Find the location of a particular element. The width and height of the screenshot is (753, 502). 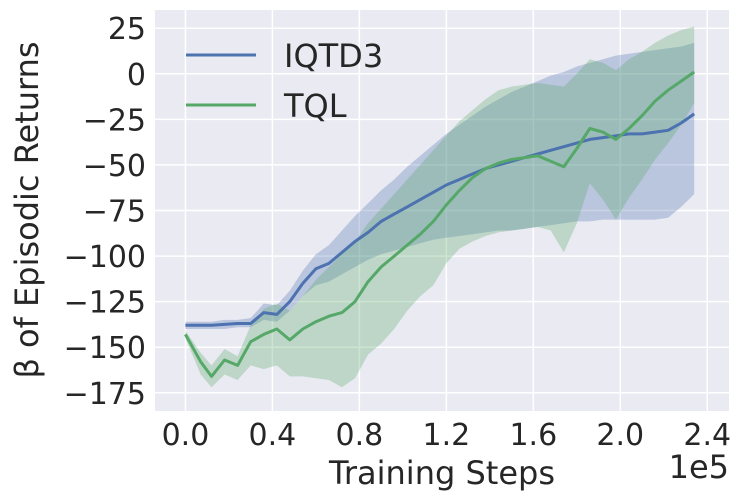

y-tick-label: 0 is located at coordinates (136, 75).